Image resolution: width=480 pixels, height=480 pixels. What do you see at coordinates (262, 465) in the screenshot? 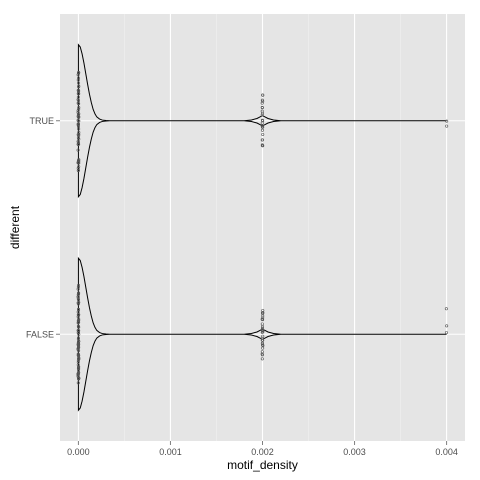
I see `x-axis-title: motif_density` at bounding box center [262, 465].